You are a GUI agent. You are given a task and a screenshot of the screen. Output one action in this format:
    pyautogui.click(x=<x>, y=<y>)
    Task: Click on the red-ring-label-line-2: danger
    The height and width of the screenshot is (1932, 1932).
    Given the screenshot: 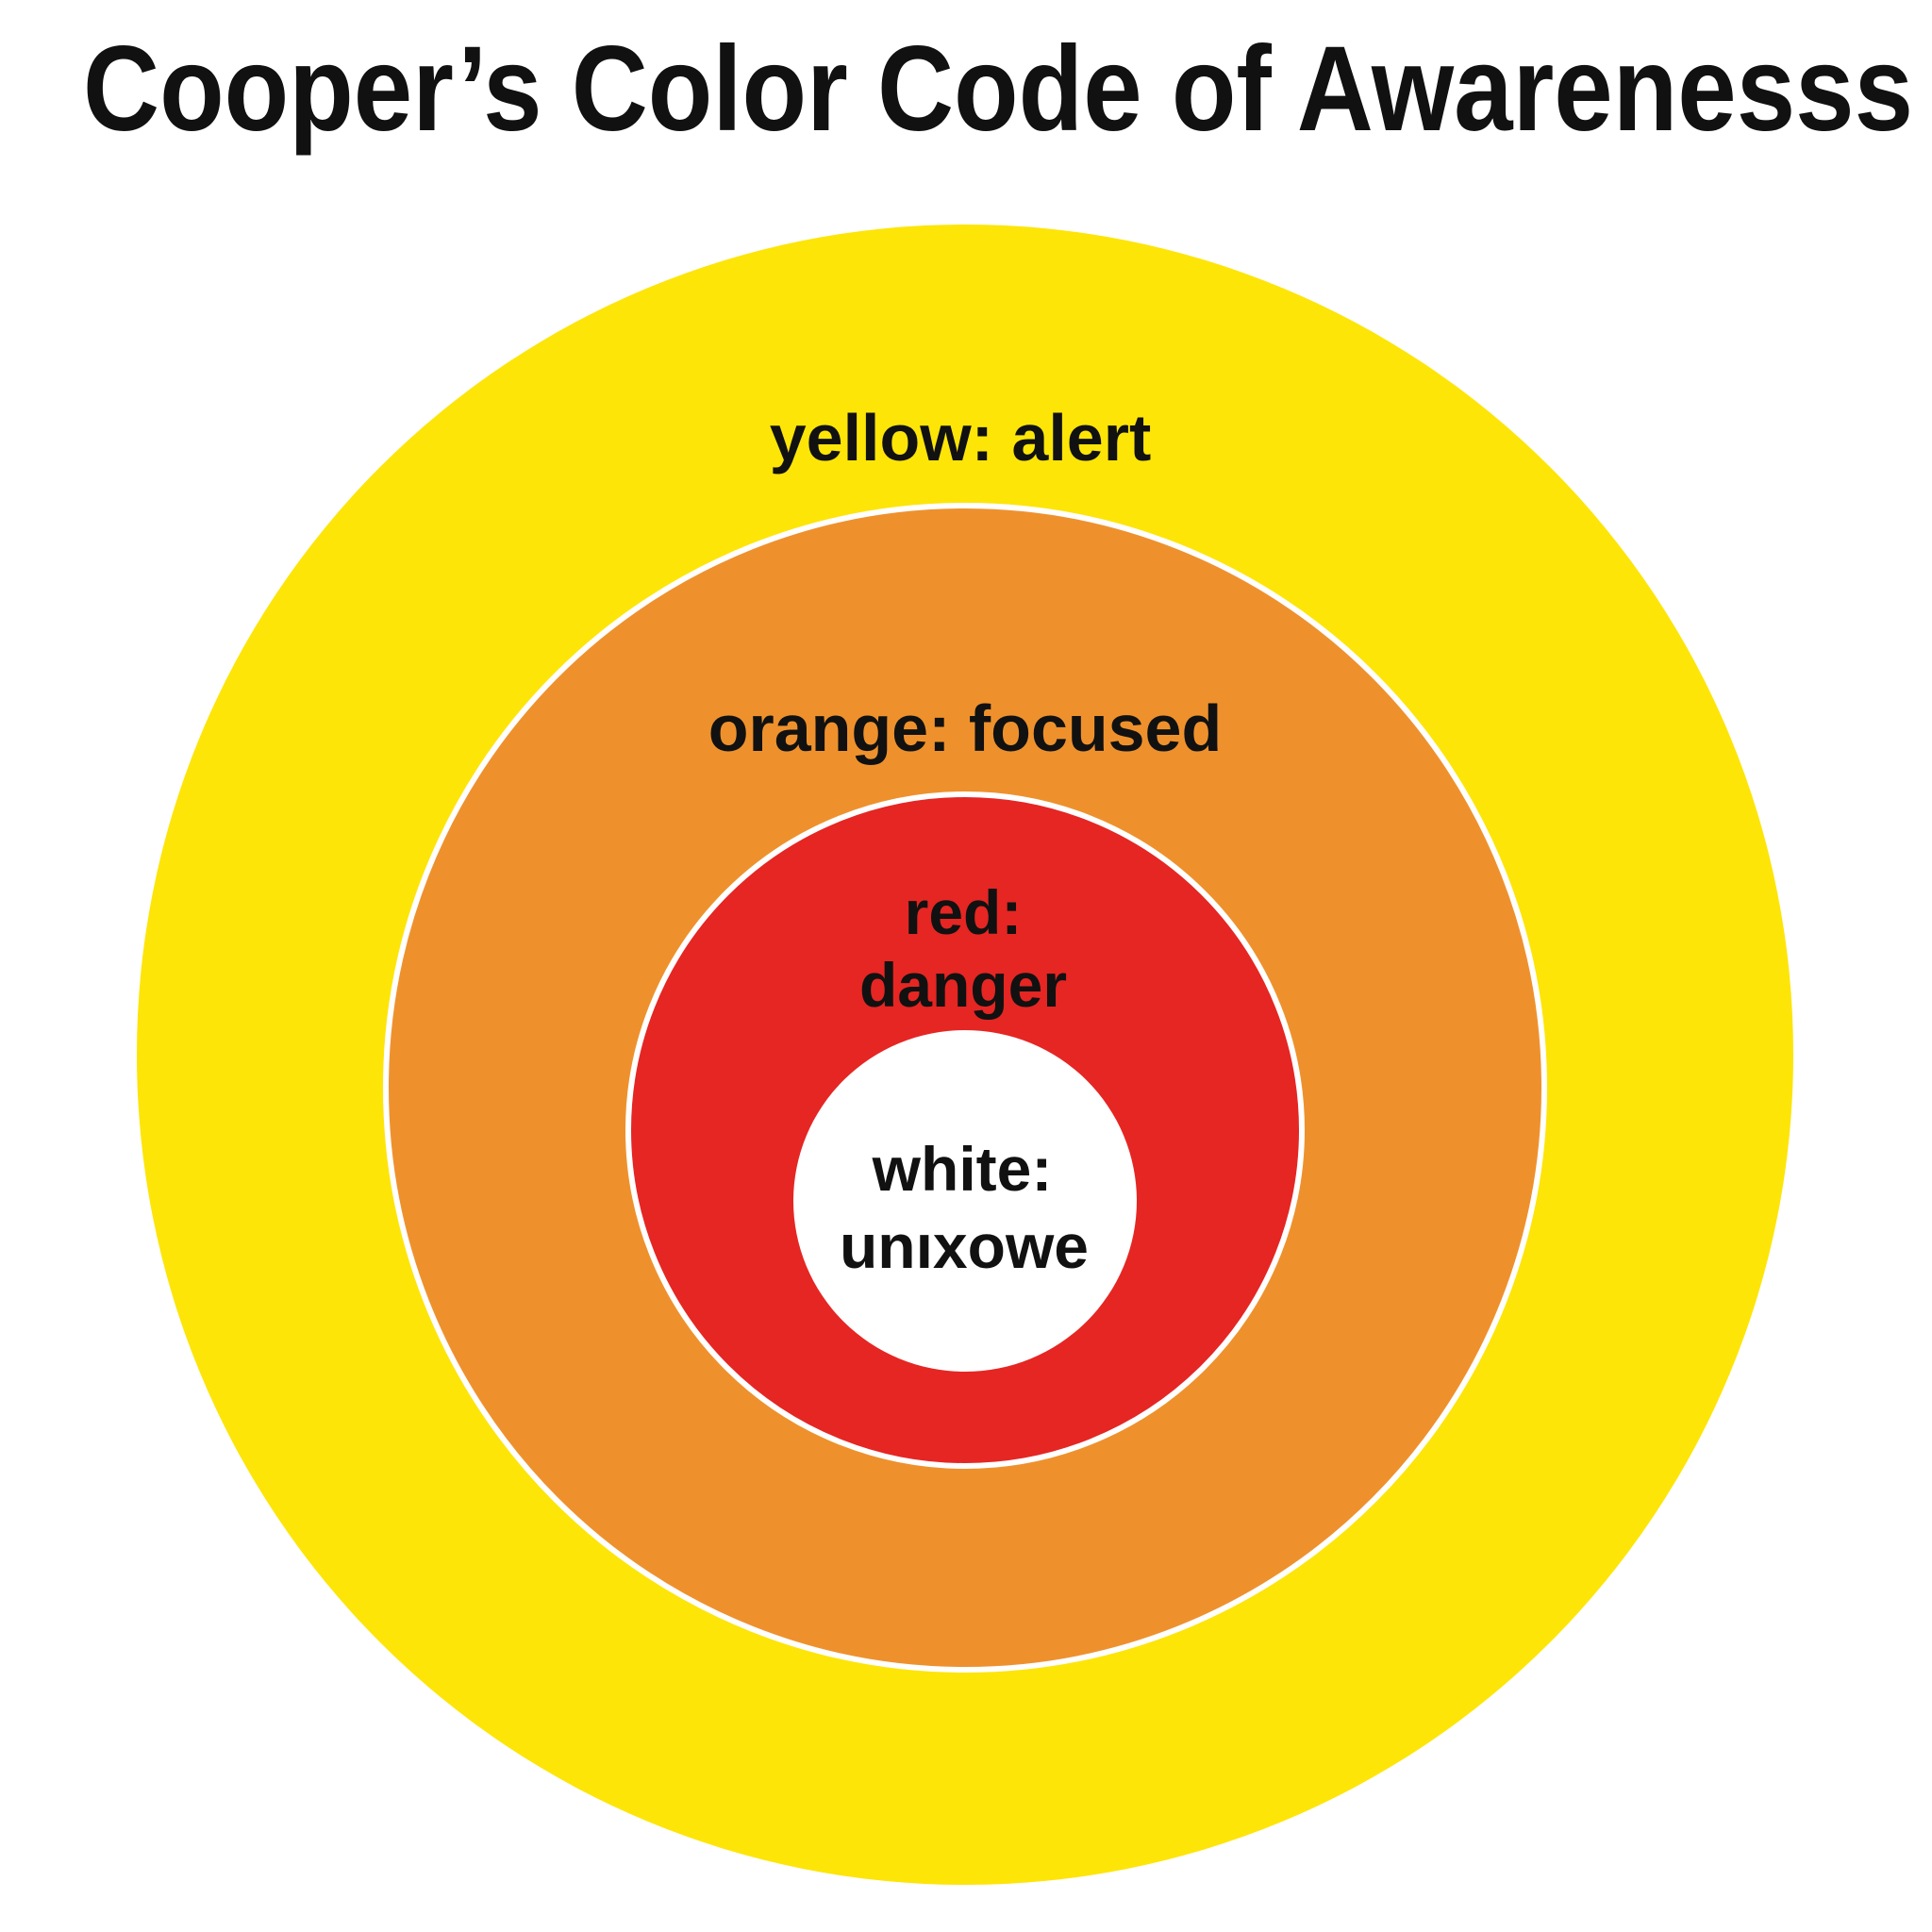 What is the action you would take?
    pyautogui.click(x=963, y=985)
    